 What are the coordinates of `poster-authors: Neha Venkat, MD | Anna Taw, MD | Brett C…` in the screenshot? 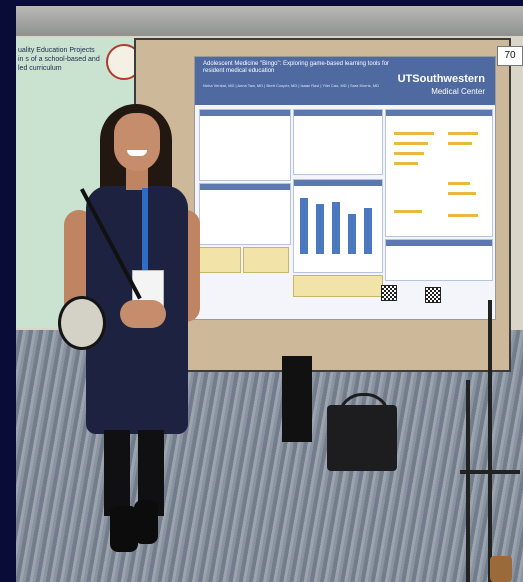 It's located at (291, 85).